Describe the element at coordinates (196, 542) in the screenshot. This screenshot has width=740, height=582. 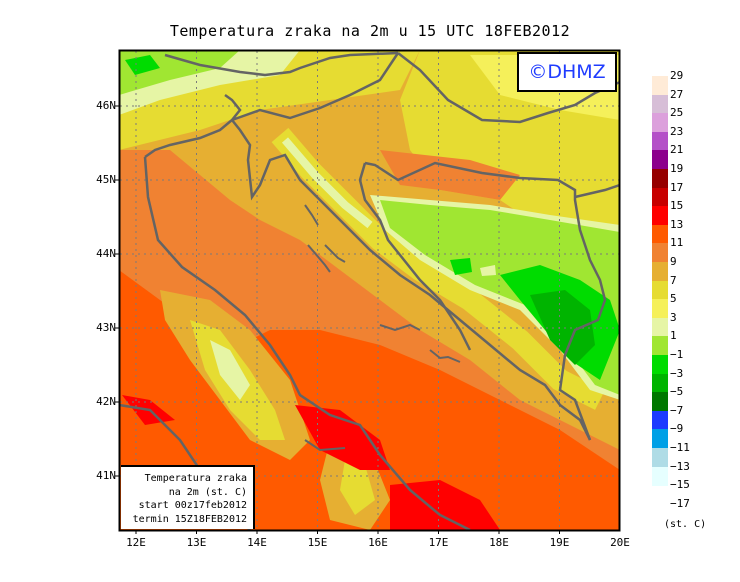
I see `x-tick-label: 13E` at that location.